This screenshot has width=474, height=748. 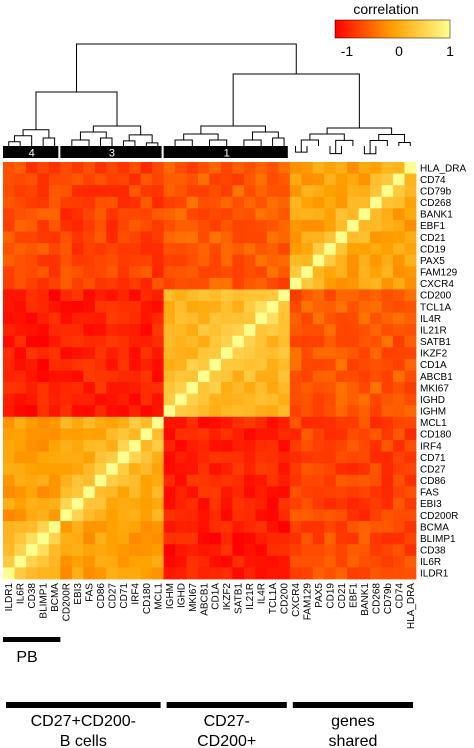 I want to click on row-label: IL6R, so click(x=430, y=562).